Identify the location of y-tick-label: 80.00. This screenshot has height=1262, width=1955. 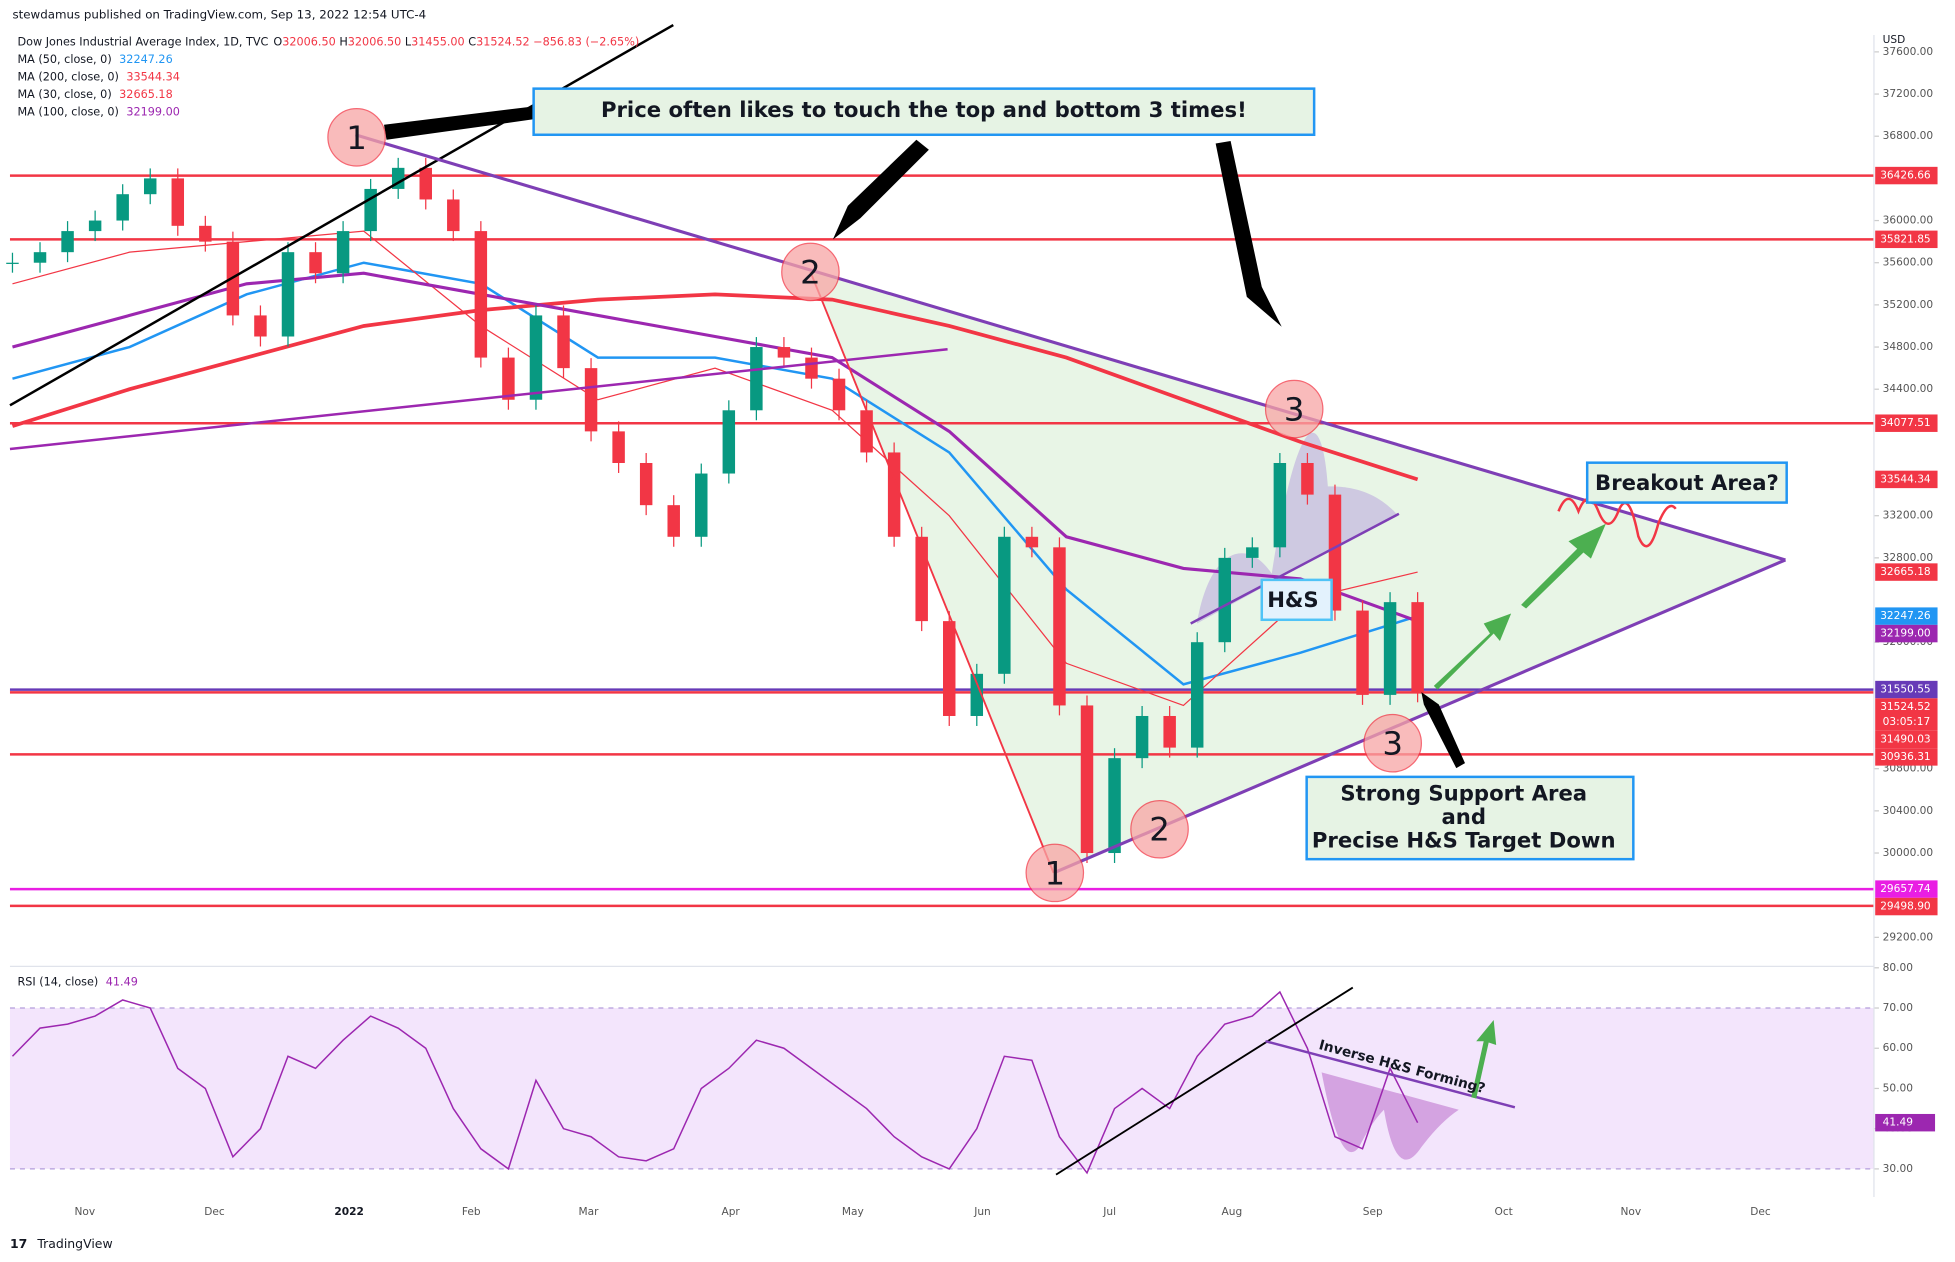
(1898, 968).